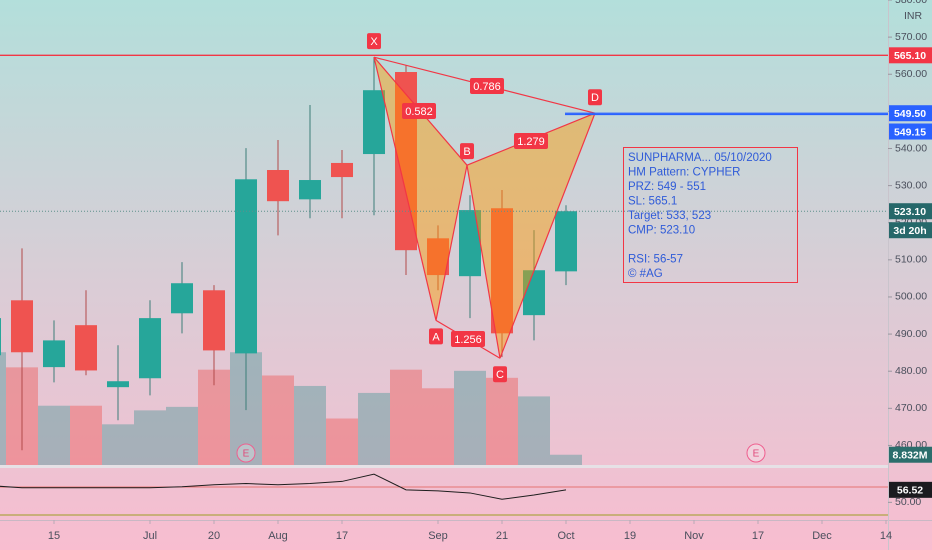  Describe the element at coordinates (911, 74) in the screenshot. I see `y-tick-label: 560.00` at that location.